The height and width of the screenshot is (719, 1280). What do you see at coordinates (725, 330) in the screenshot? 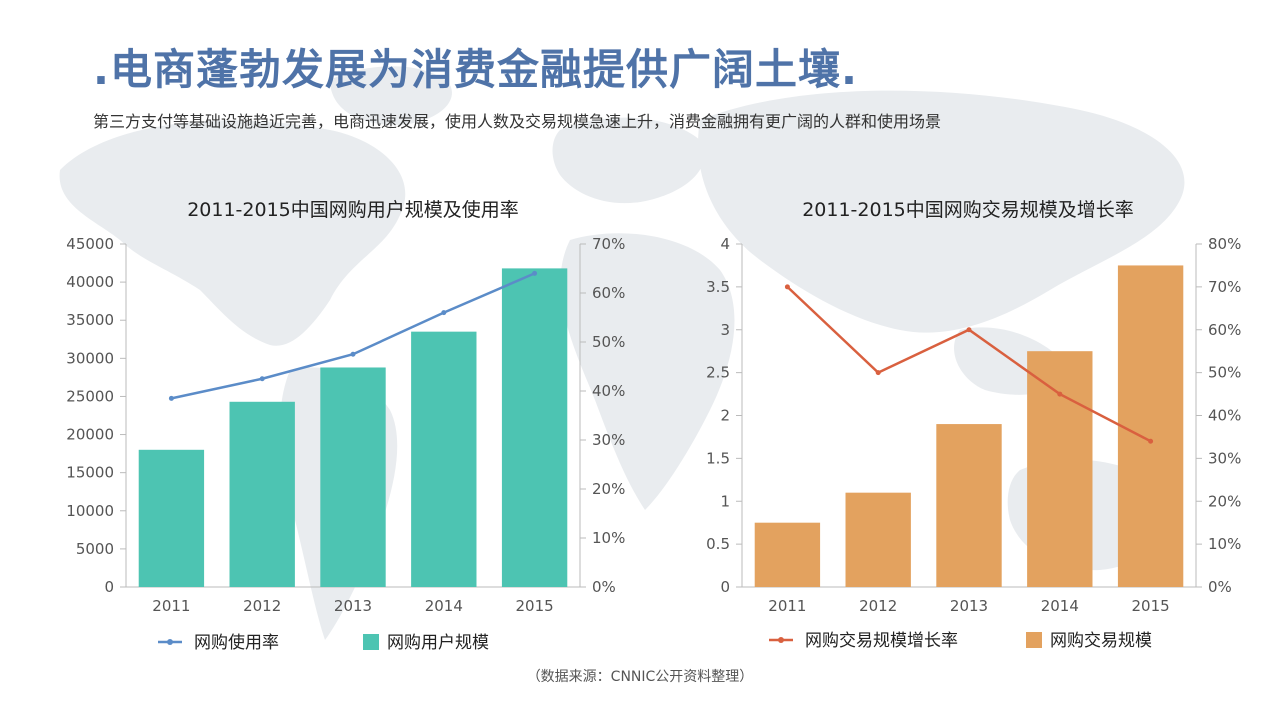
I see `y-tick-label-left: 3` at bounding box center [725, 330].